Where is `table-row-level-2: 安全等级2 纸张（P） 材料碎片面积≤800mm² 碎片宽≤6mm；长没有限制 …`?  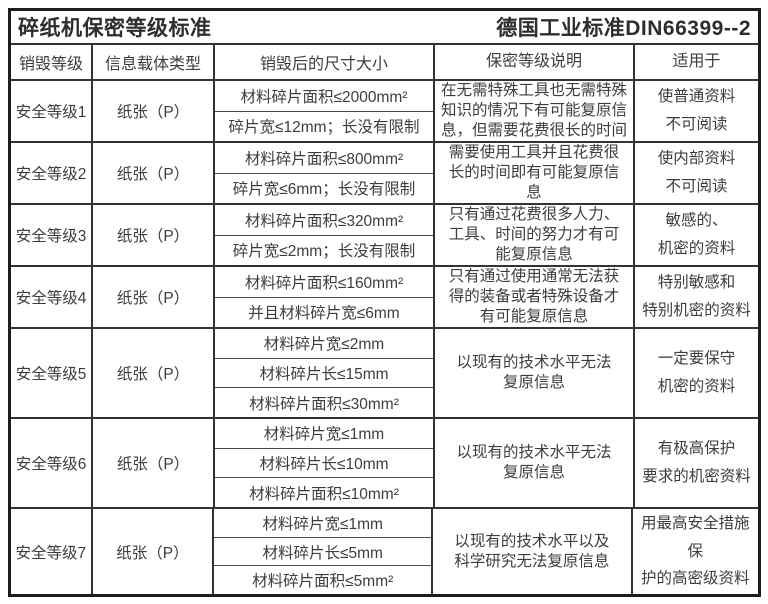 table-row-level-2: 安全等级2 纸张（P） 材料碎片面积≤800mm² 碎片宽≤6mm；长没有限制 … is located at coordinates (384, 174).